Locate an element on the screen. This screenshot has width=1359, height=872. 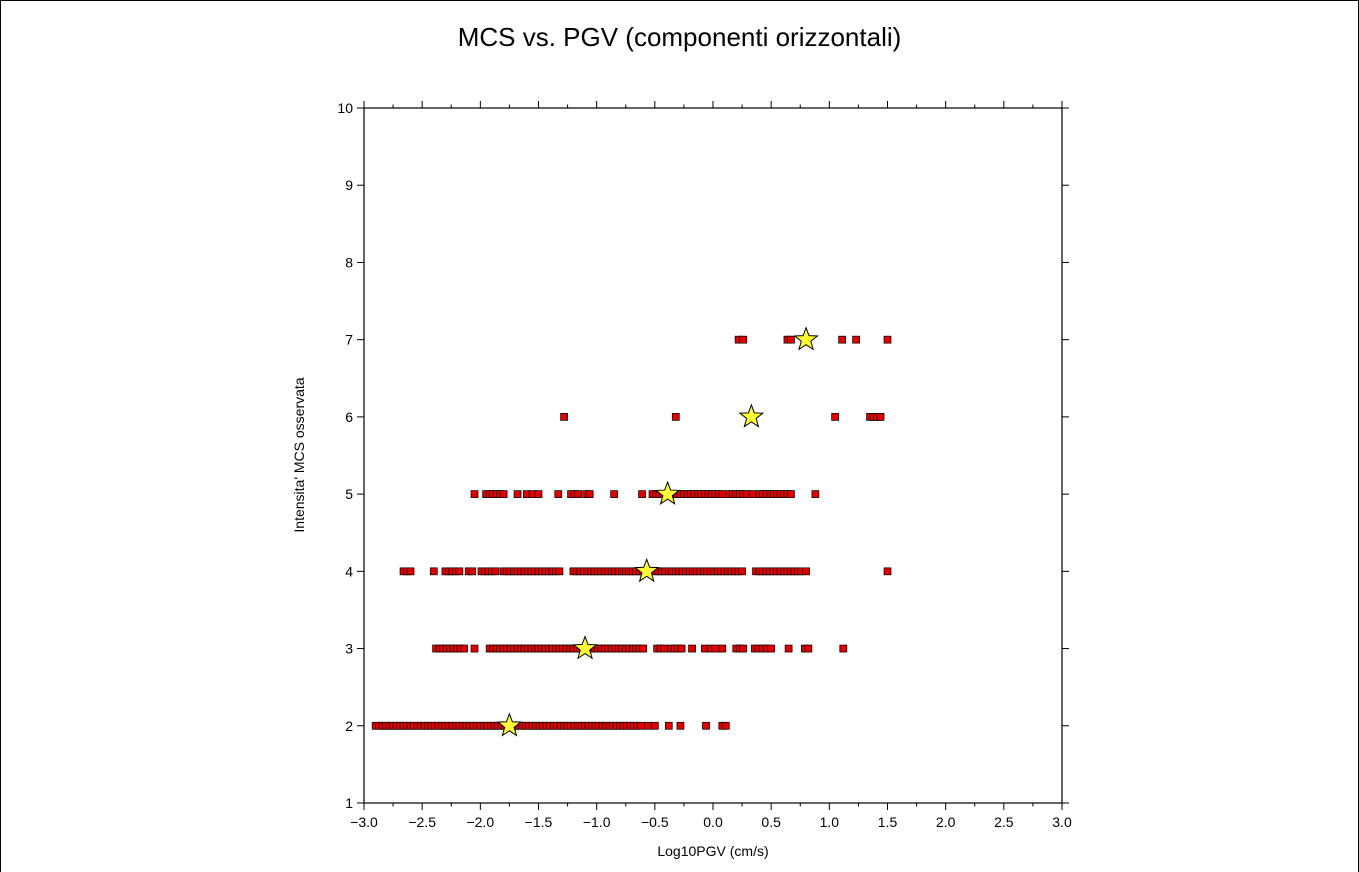
x-tick-label: −3.0 is located at coordinates (364, 822).